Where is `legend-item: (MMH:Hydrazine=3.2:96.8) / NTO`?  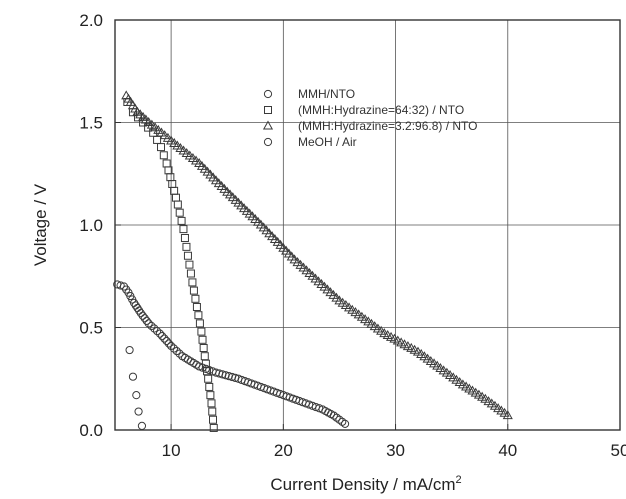
legend-item: (MMH:Hydrazine=3.2:96.8) / NTO is located at coordinates (370, 126).